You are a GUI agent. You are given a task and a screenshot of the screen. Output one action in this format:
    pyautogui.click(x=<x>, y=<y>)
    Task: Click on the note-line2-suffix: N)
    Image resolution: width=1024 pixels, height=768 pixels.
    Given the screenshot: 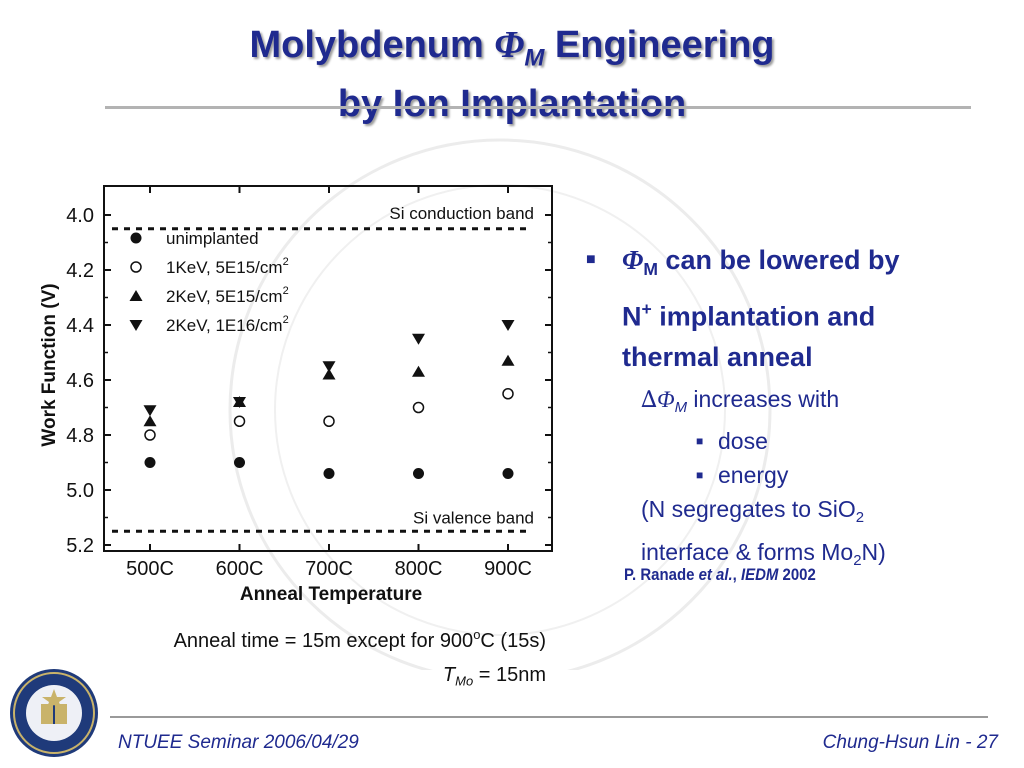 What is the action you would take?
    pyautogui.click(x=873, y=552)
    